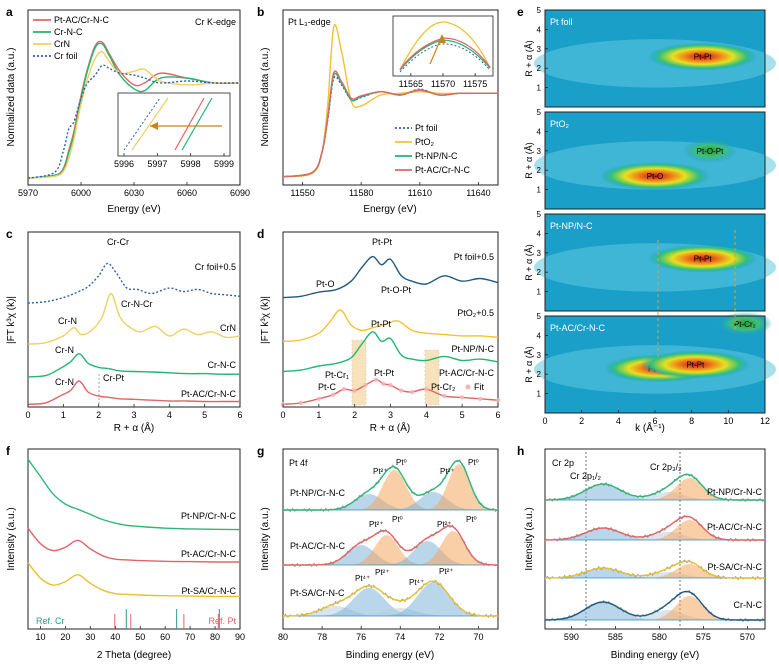 Image resolution: width=779 pixels, height=667 pixels. What do you see at coordinates (539, 29) in the screenshot?
I see `wavelet-ytick-label-0-3: 4` at bounding box center [539, 29].